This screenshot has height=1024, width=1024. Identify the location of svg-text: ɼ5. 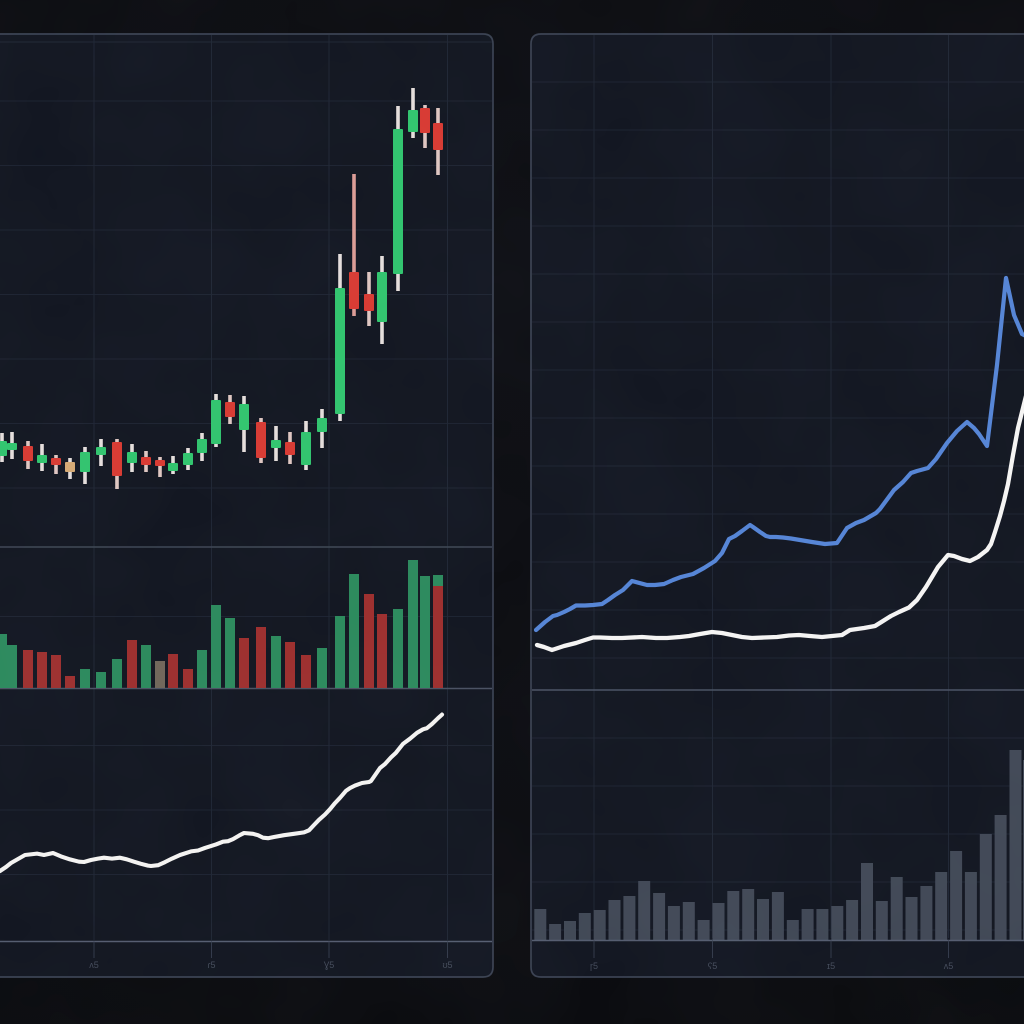
(594, 966).